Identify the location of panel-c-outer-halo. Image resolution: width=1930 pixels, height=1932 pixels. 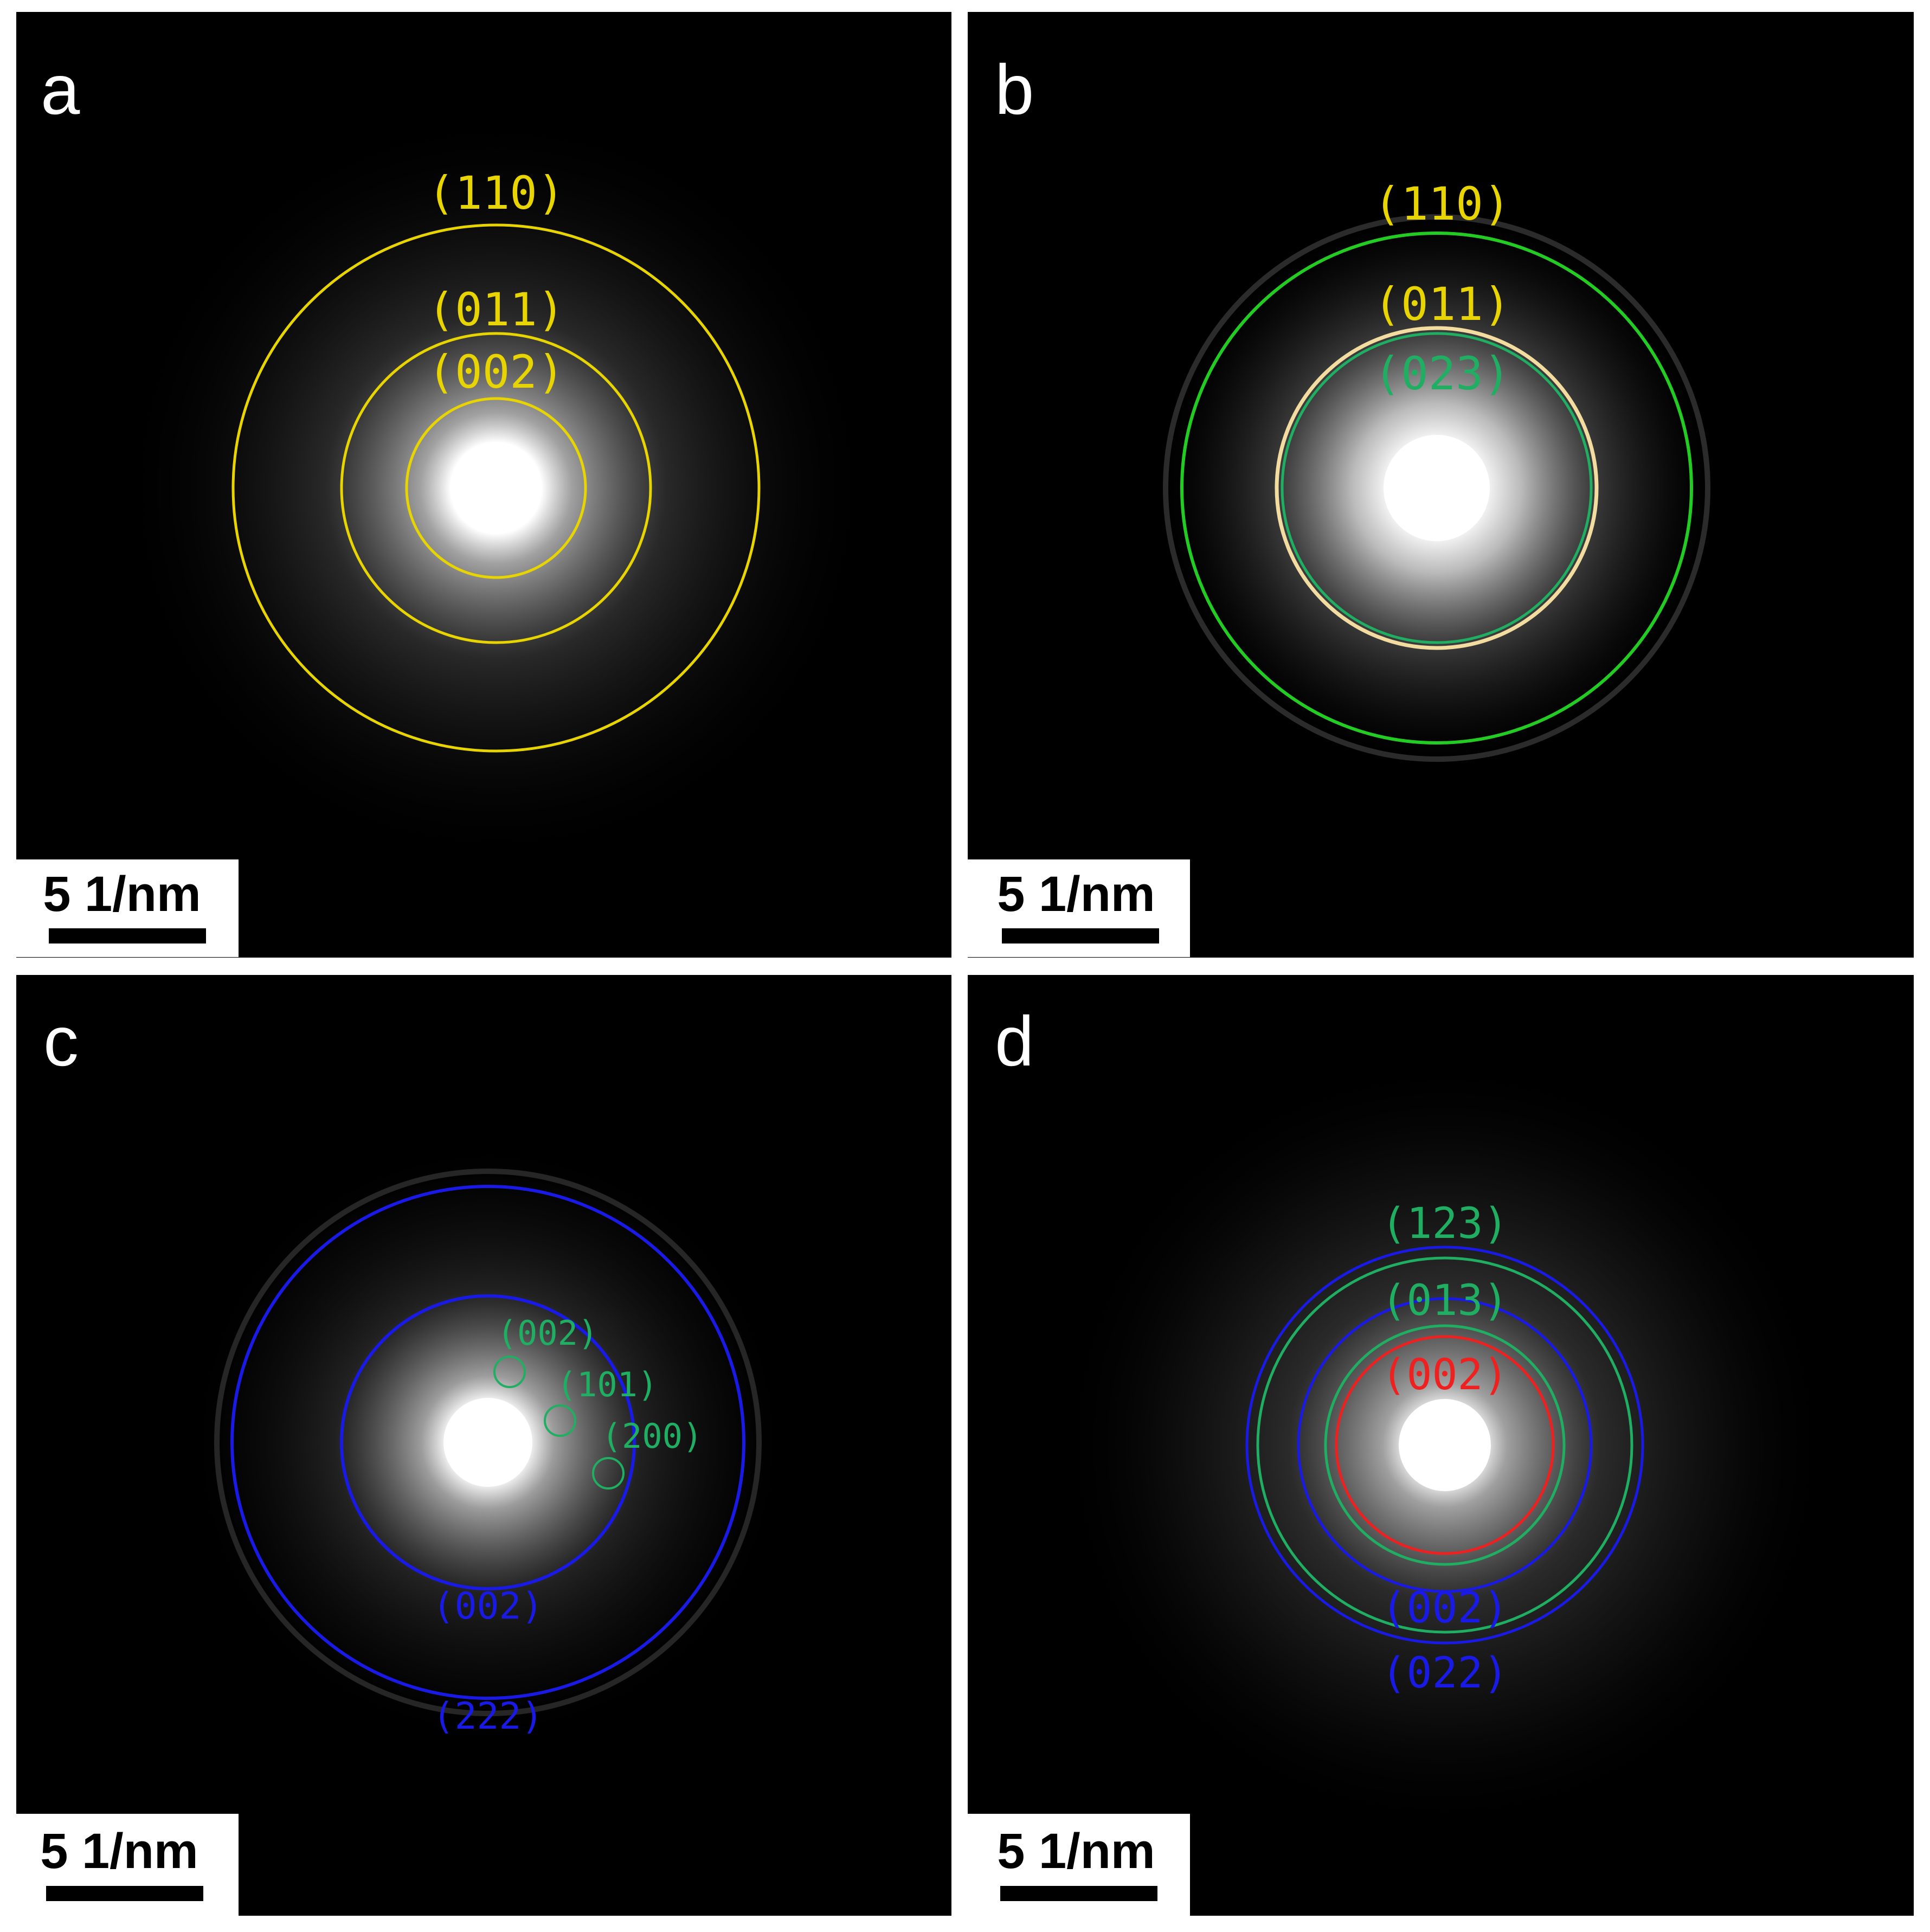
(488, 1442).